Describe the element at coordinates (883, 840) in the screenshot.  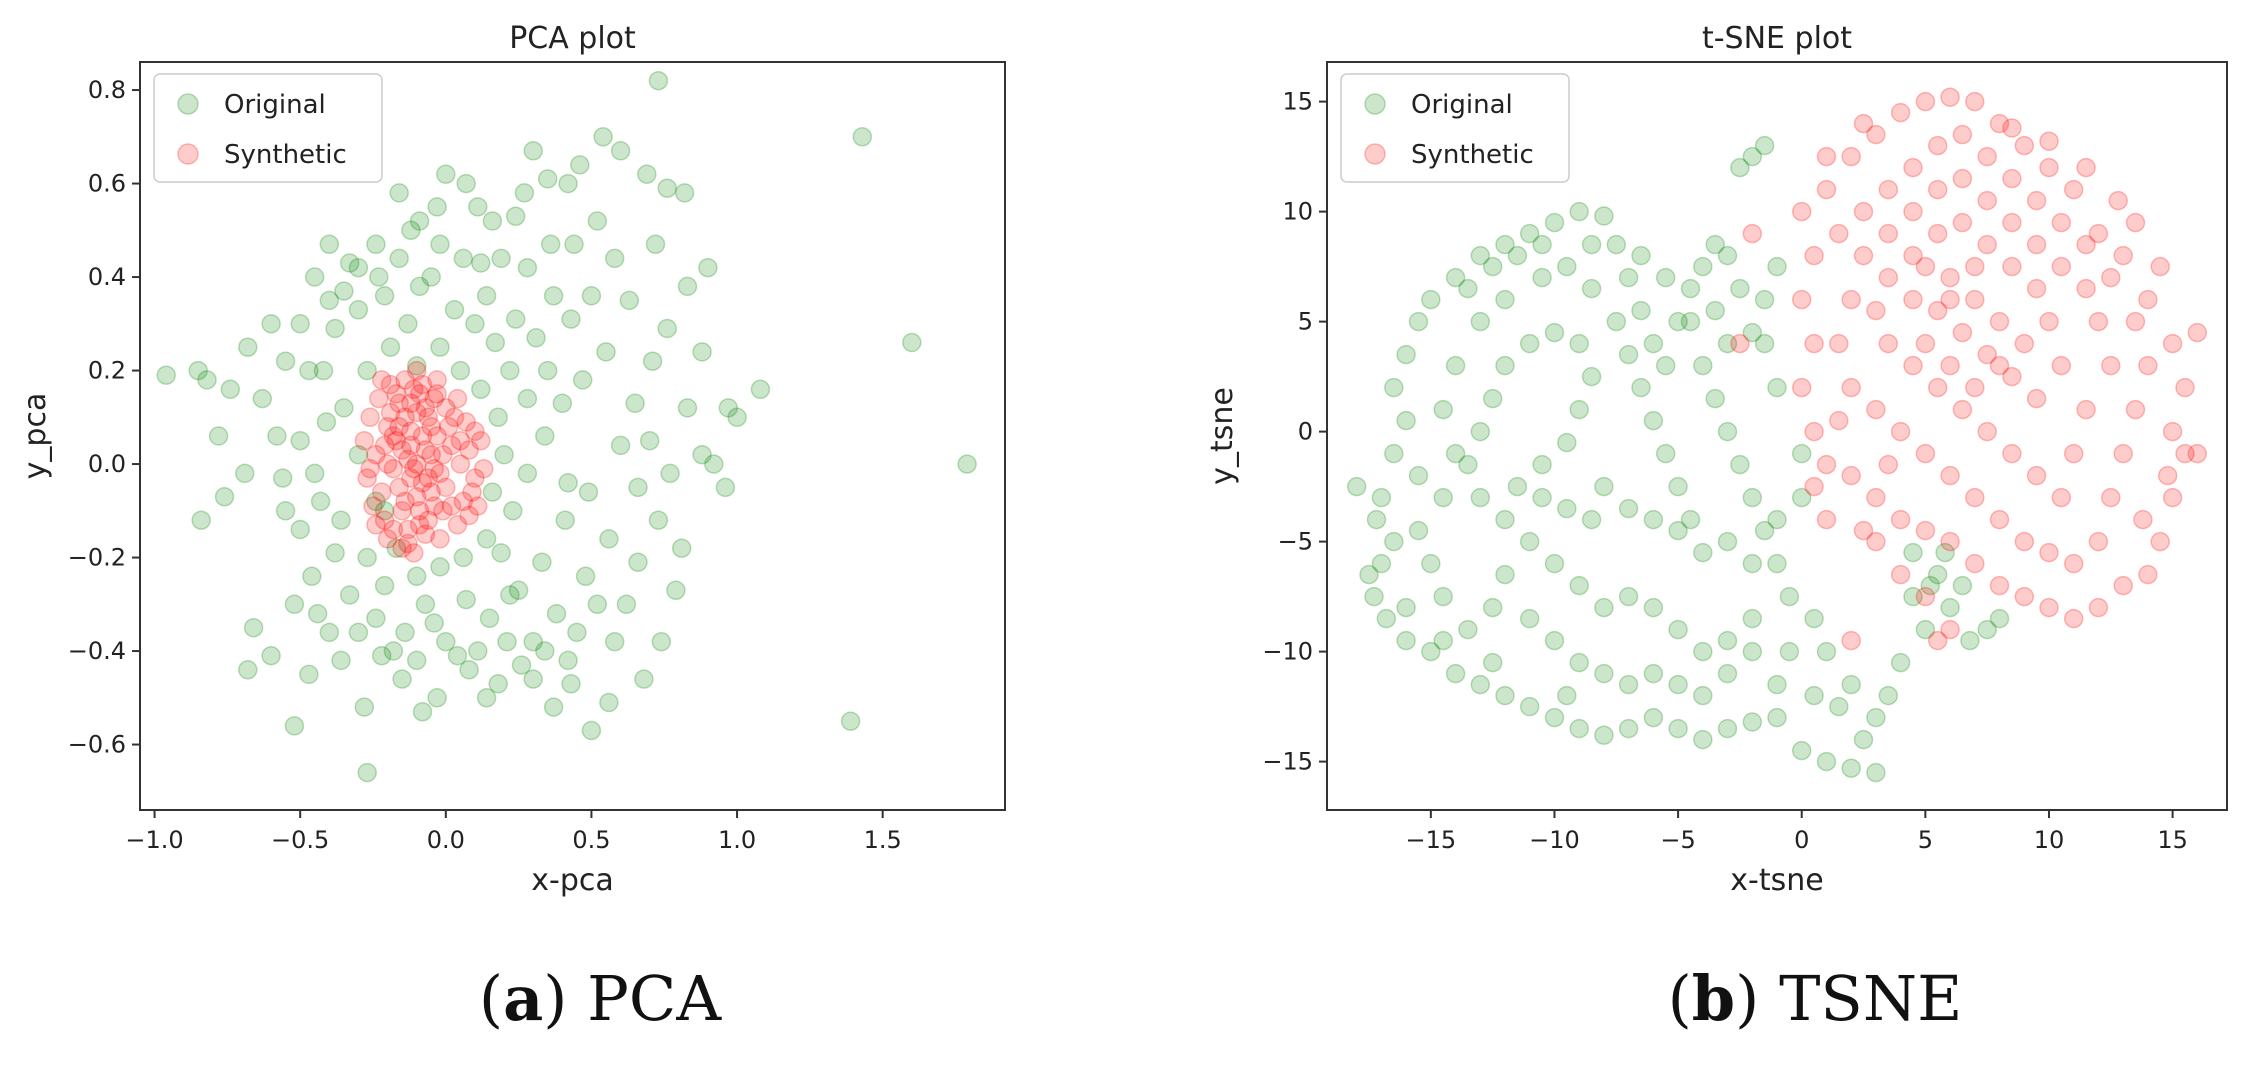
I see `pca-x-tick-label: 1.5` at that location.